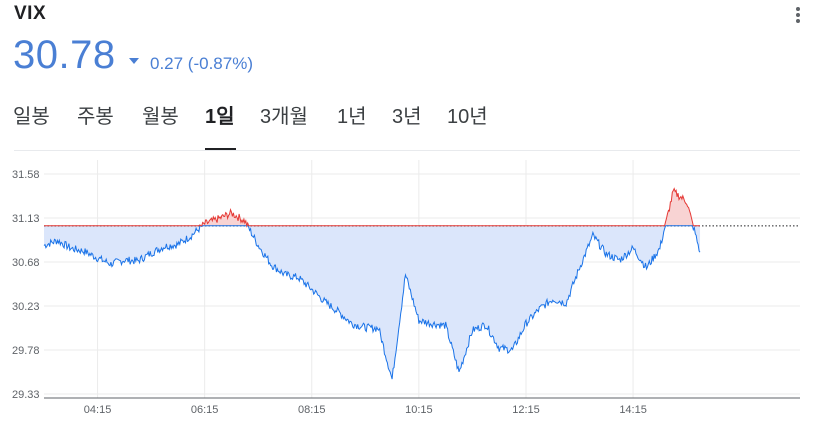 The image size is (814, 426). What do you see at coordinates (26, 263) in the screenshot?
I see `y-tick-label: 30.68` at bounding box center [26, 263].